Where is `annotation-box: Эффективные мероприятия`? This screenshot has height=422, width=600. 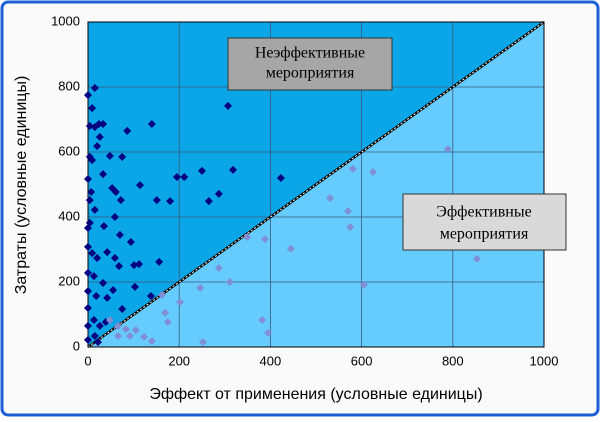 annotation-box: Эффективные мероприятия is located at coordinates (484, 222).